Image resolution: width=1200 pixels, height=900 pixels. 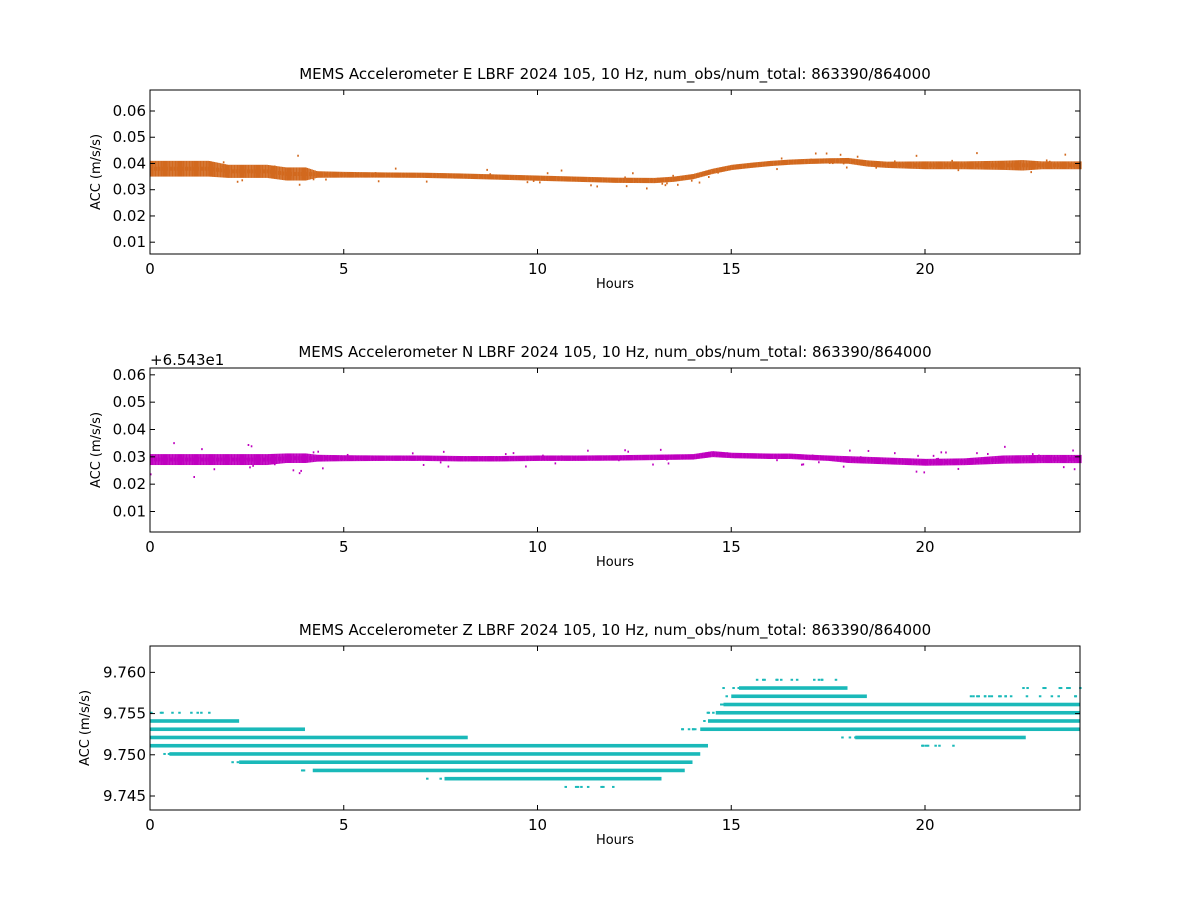 What do you see at coordinates (129, 242) in the screenshot?
I see `y-tick-label: 0.01` at bounding box center [129, 242].